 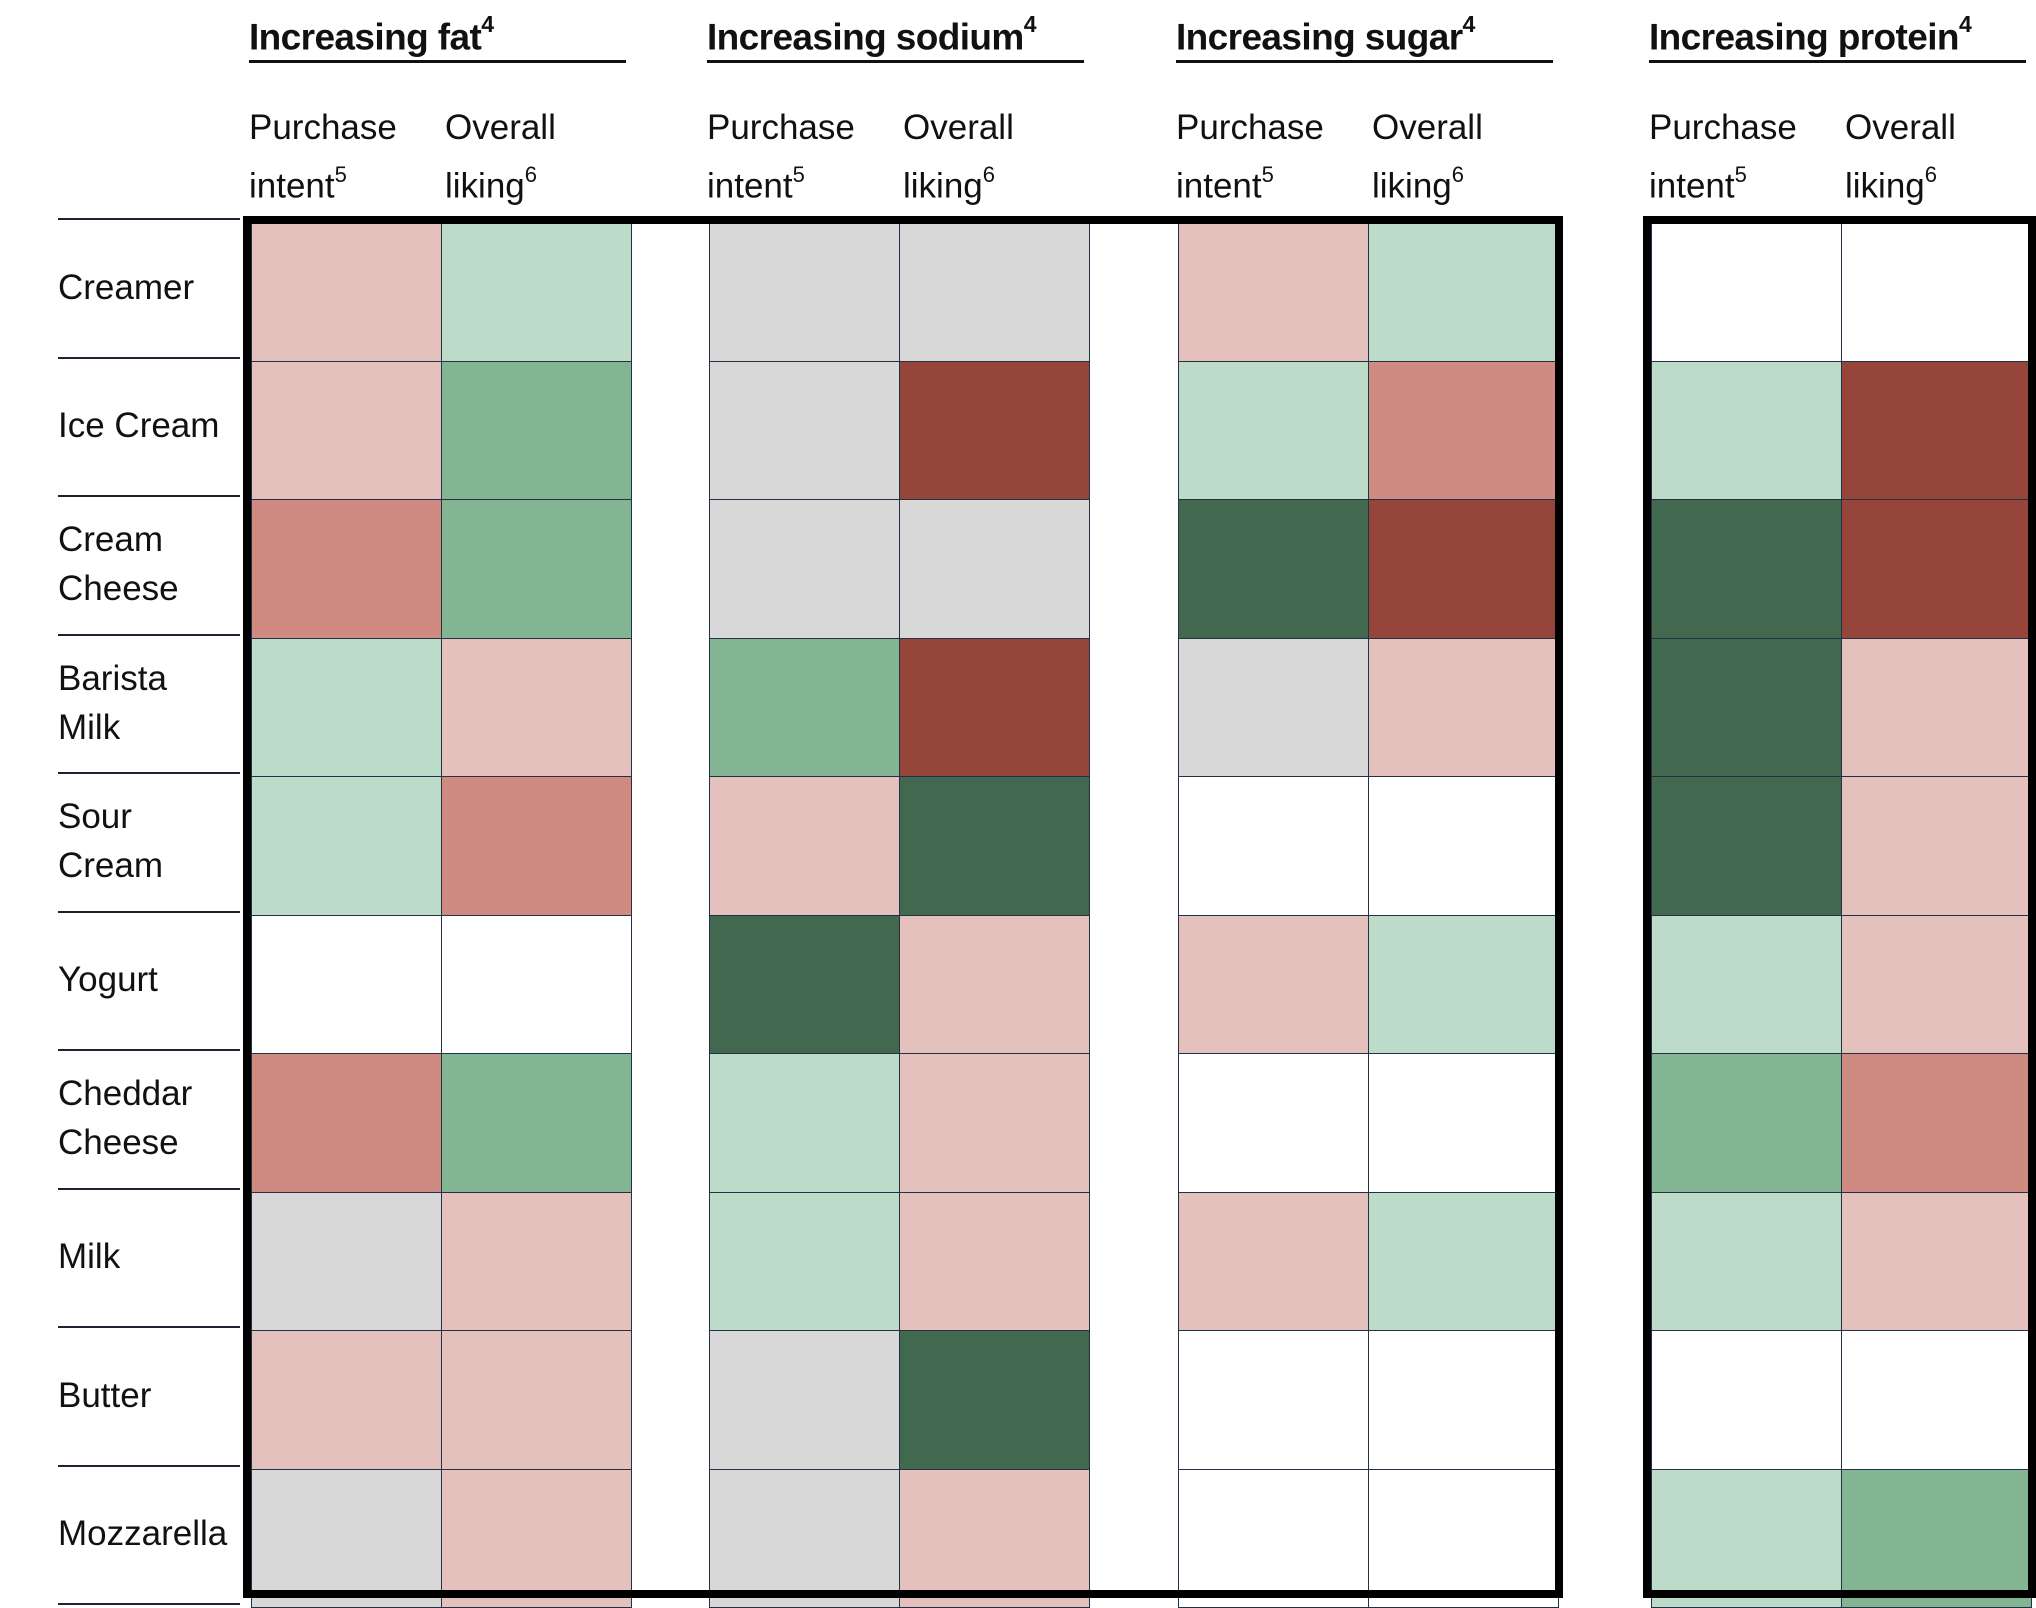 I want to click on row-label-butter: Butter, so click(x=148, y=1395).